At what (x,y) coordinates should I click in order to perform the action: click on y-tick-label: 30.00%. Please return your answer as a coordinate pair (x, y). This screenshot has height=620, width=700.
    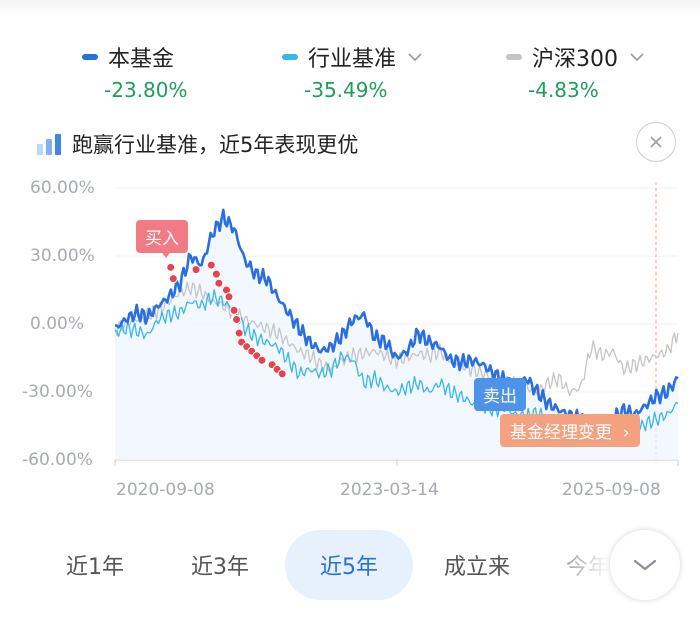
    Looking at the image, I should click on (62, 256).